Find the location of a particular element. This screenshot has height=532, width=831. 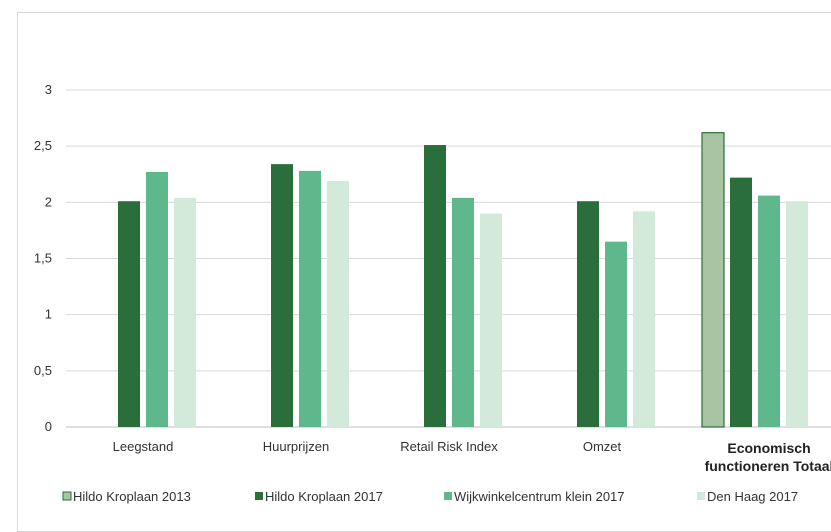

y-axis-ticks: 0 0,5 1 1,5 2 2,5 3 is located at coordinates (43, 258).